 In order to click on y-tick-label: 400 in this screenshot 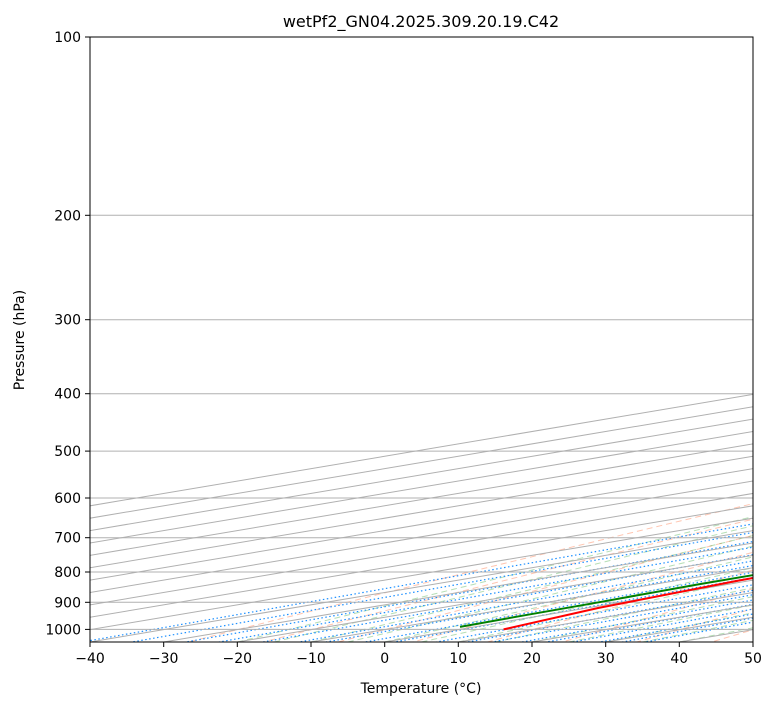, I will do `click(67, 395)`.